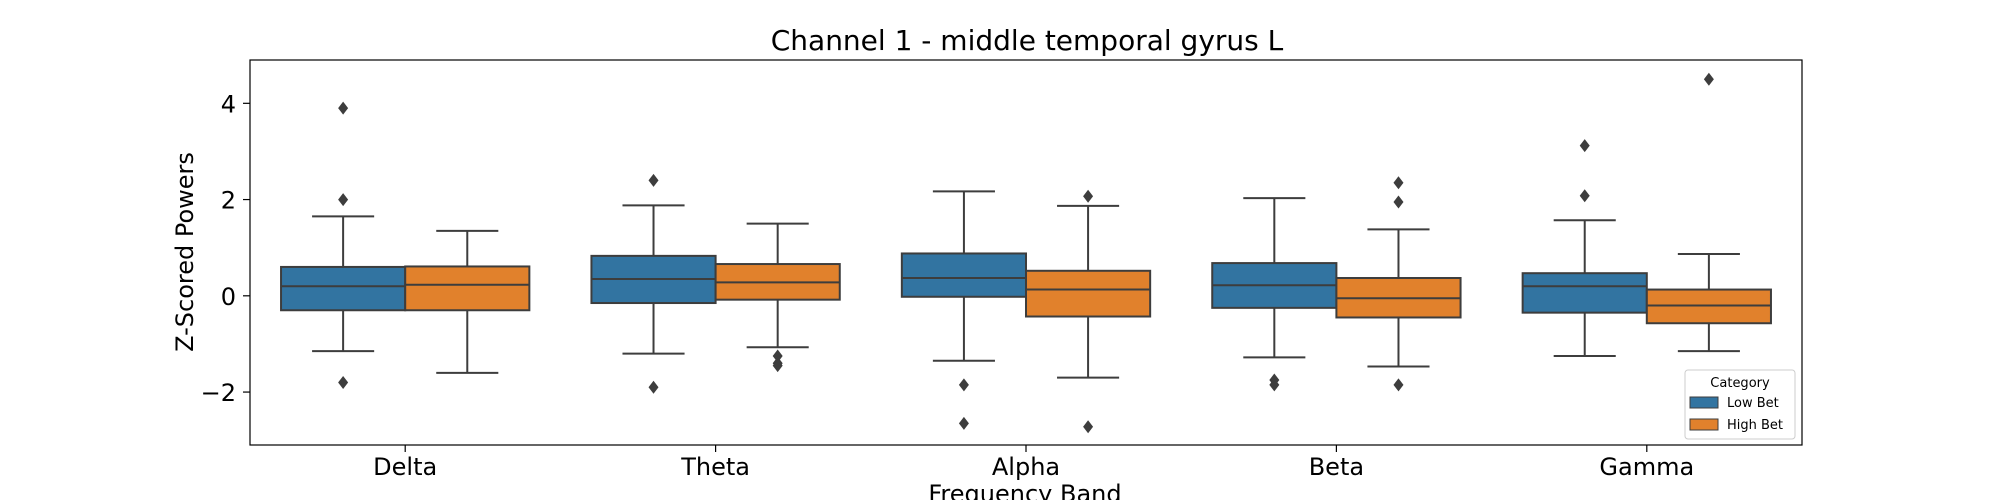 The width and height of the screenshot is (2000, 500). I want to click on box-high-bet-beta, so click(1398, 284).